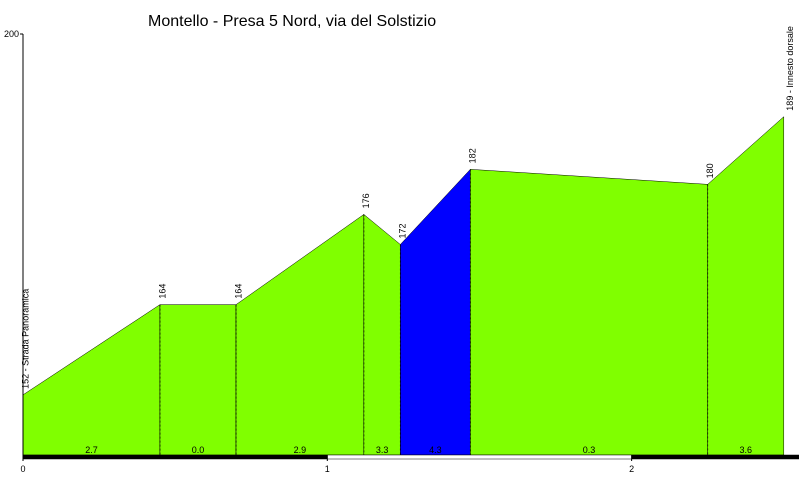 The width and height of the screenshot is (799, 479). I want to click on point-label: 182, so click(473, 155).